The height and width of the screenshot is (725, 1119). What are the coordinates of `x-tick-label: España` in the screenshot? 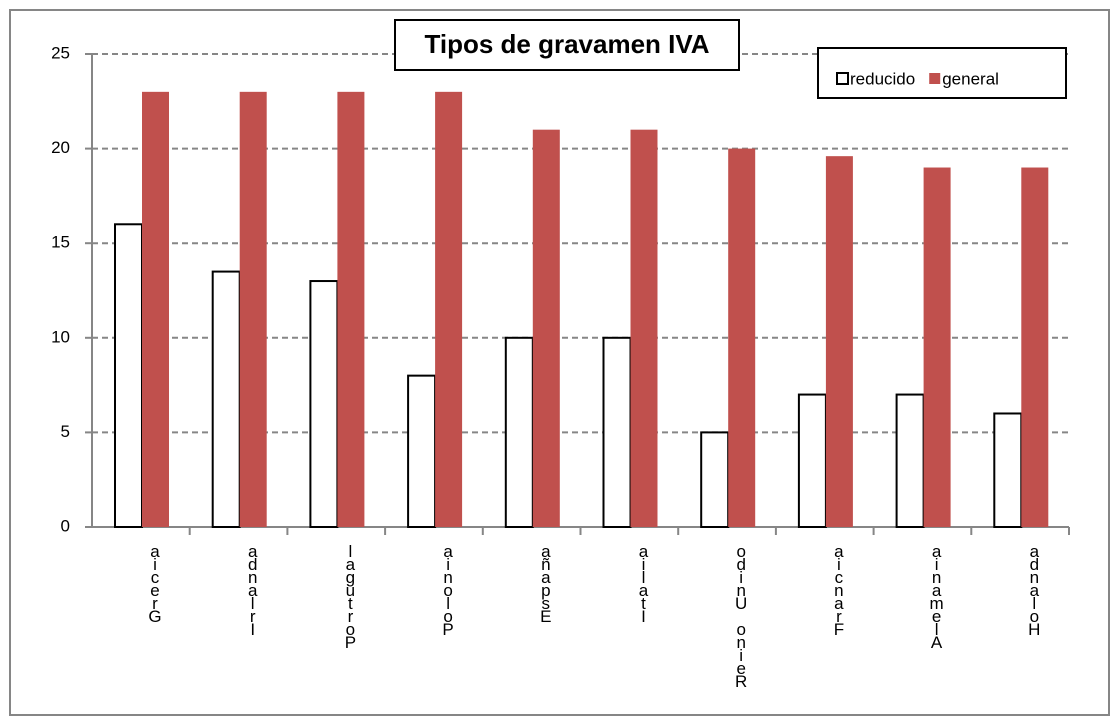 It's located at (545, 584).